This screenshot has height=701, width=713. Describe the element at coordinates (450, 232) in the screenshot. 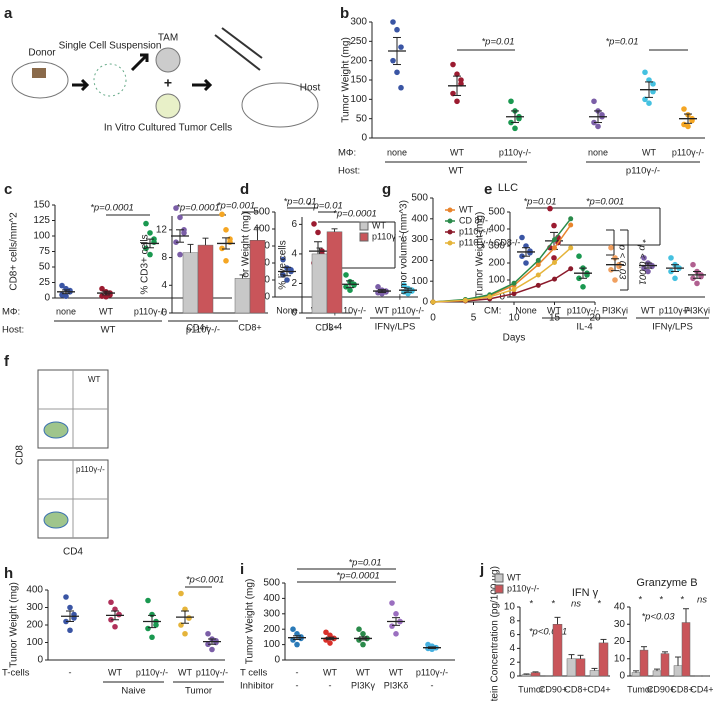

I see `legend-marker` at that location.